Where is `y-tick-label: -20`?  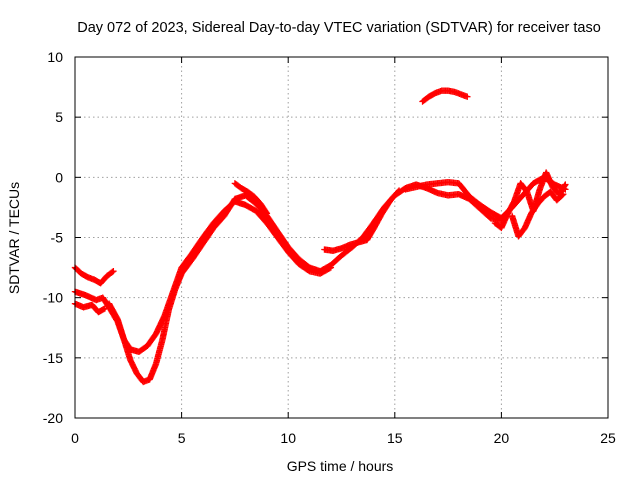
y-tick-label: -20 is located at coordinates (53, 418).